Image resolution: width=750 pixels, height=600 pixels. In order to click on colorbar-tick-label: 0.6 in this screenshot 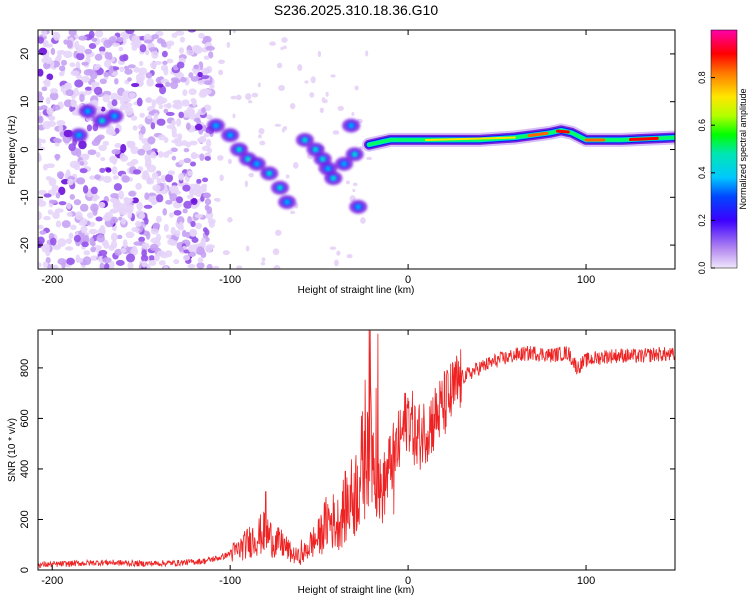, I will do `click(702, 125)`.